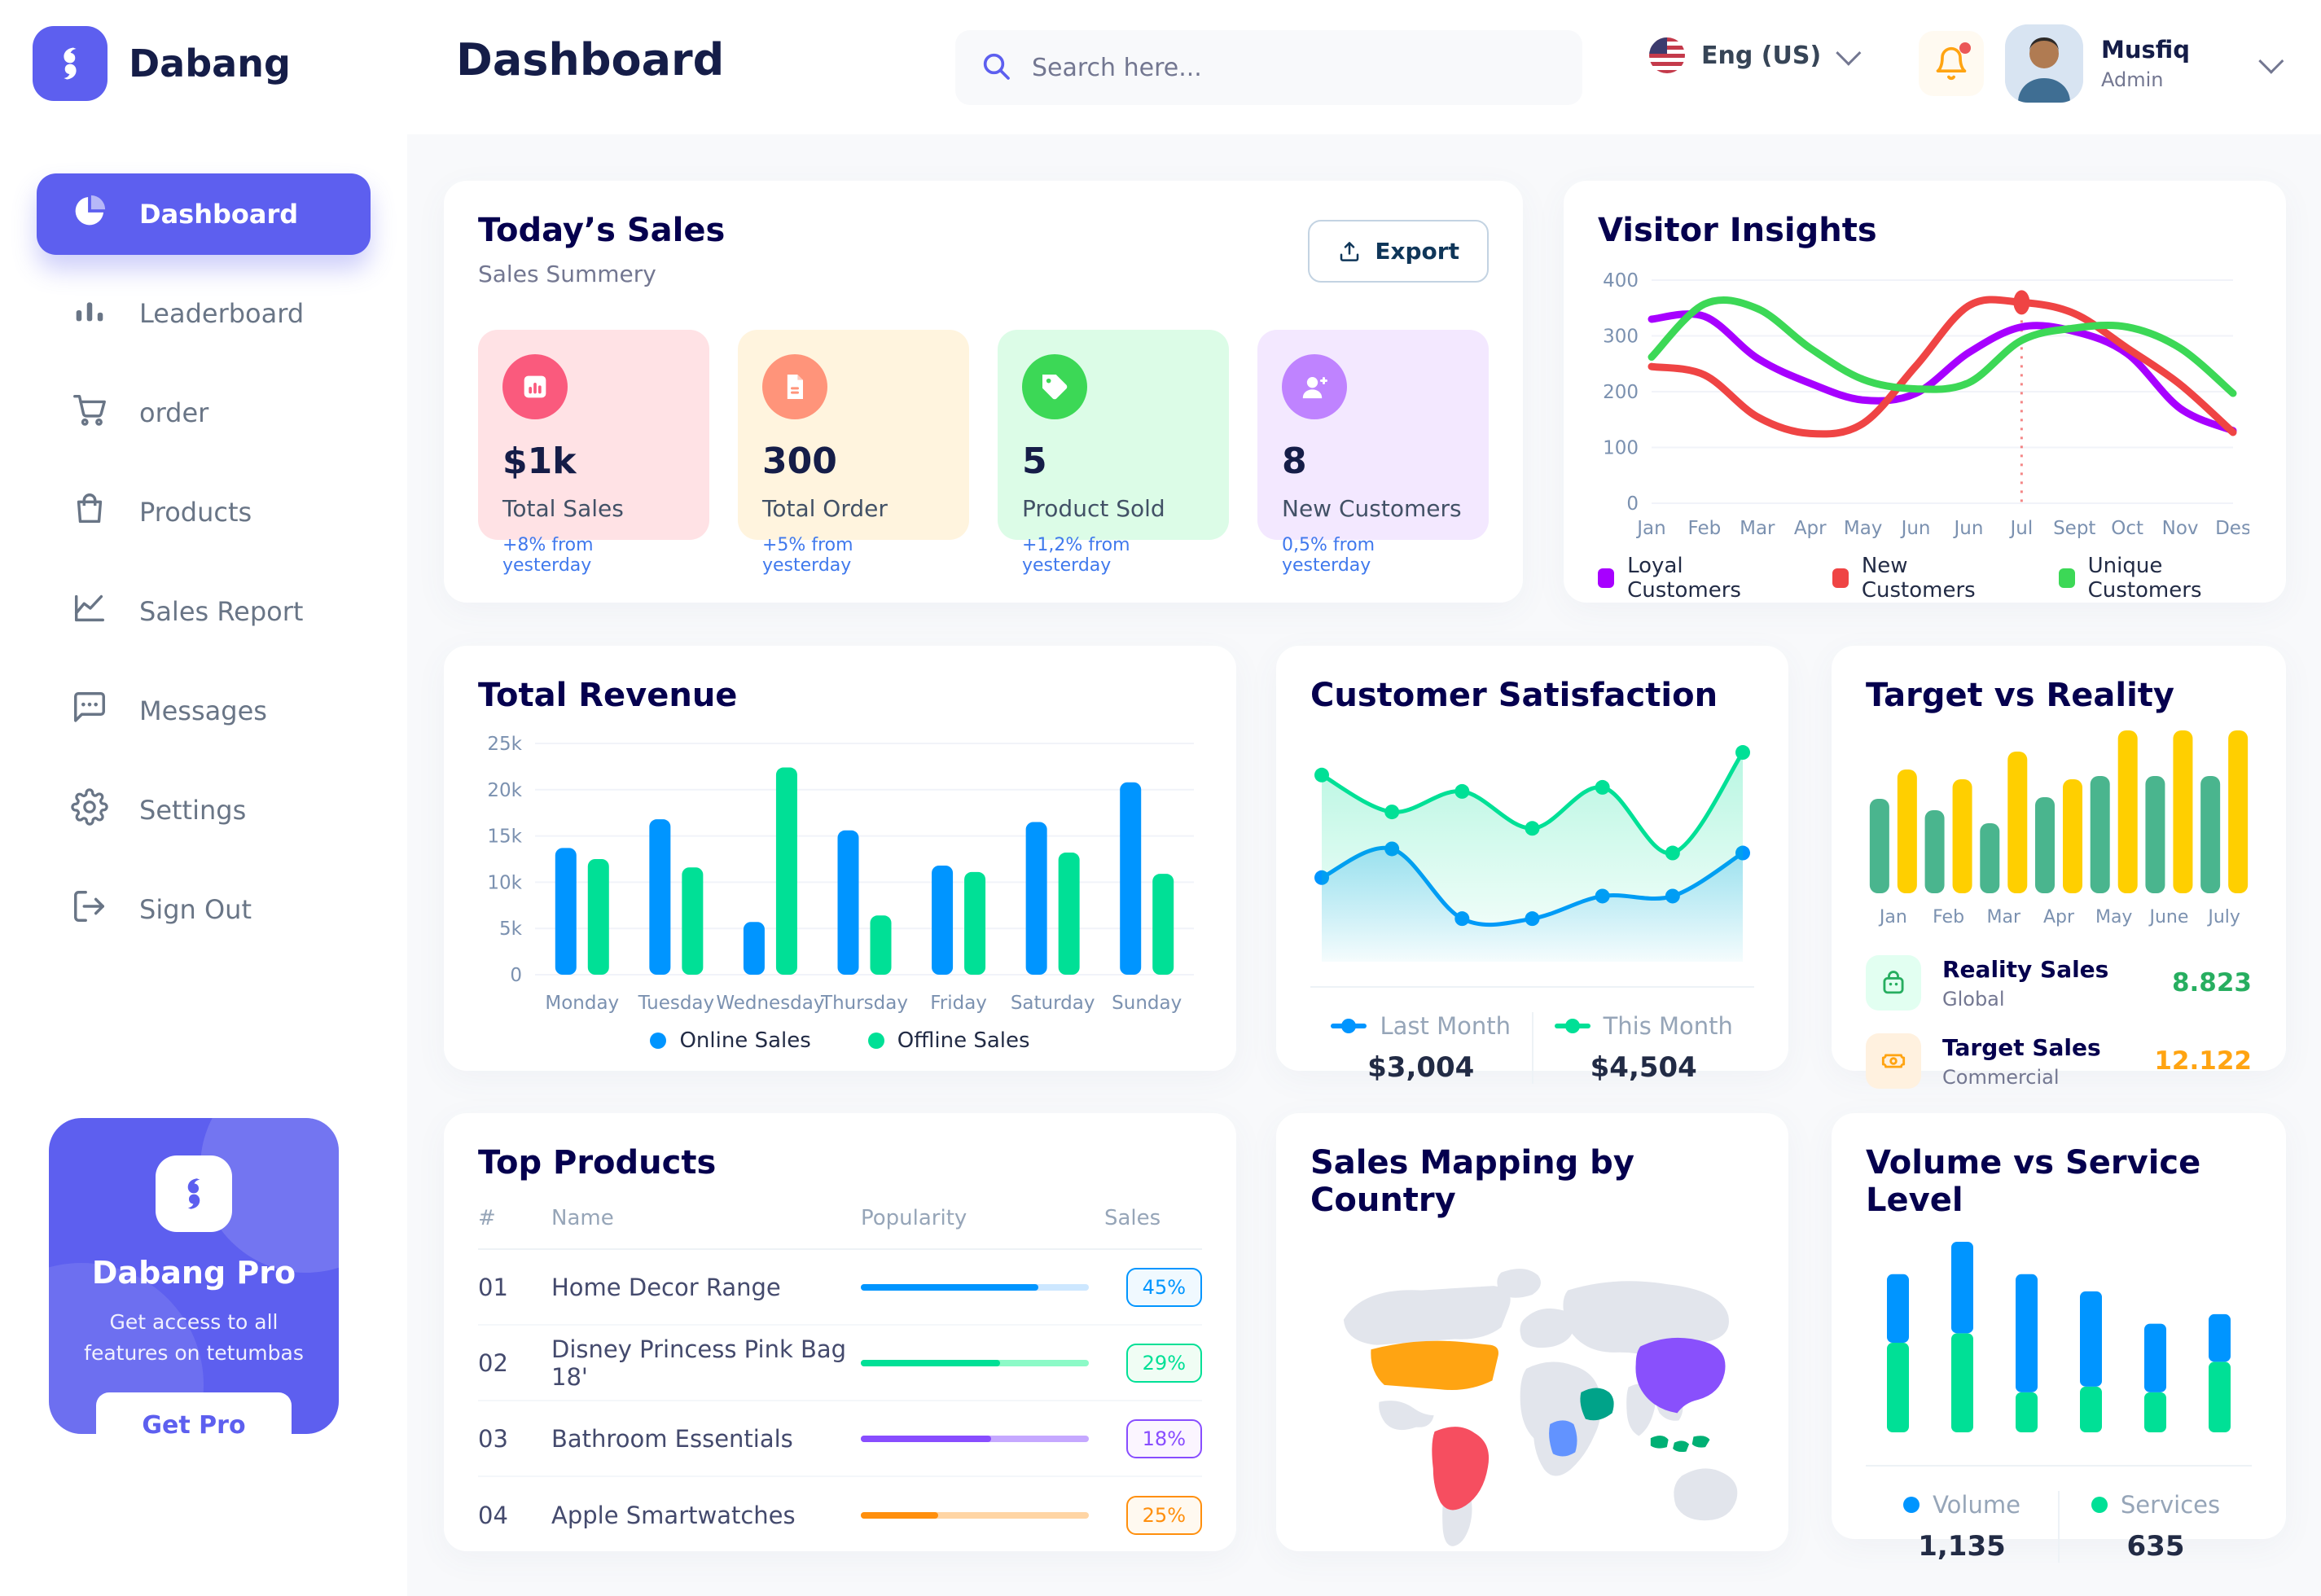 This screenshot has height=1596, width=2321. I want to click on tag-icon, so click(1054, 386).